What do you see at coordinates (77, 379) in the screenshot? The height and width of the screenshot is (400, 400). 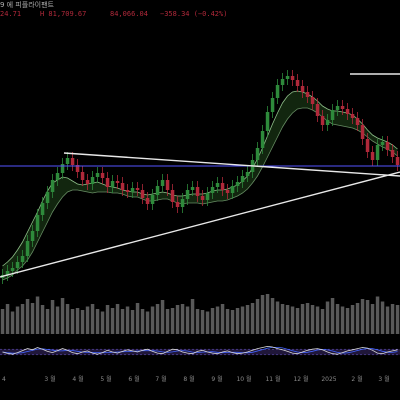 I see `x-tick-label-2: 4 월` at bounding box center [77, 379].